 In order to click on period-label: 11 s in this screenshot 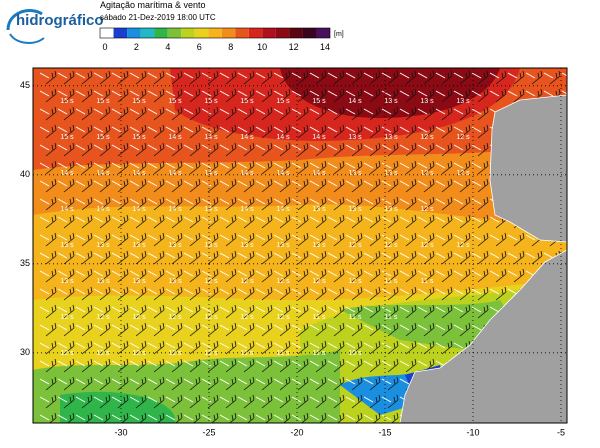, I will do `click(427, 281)`.